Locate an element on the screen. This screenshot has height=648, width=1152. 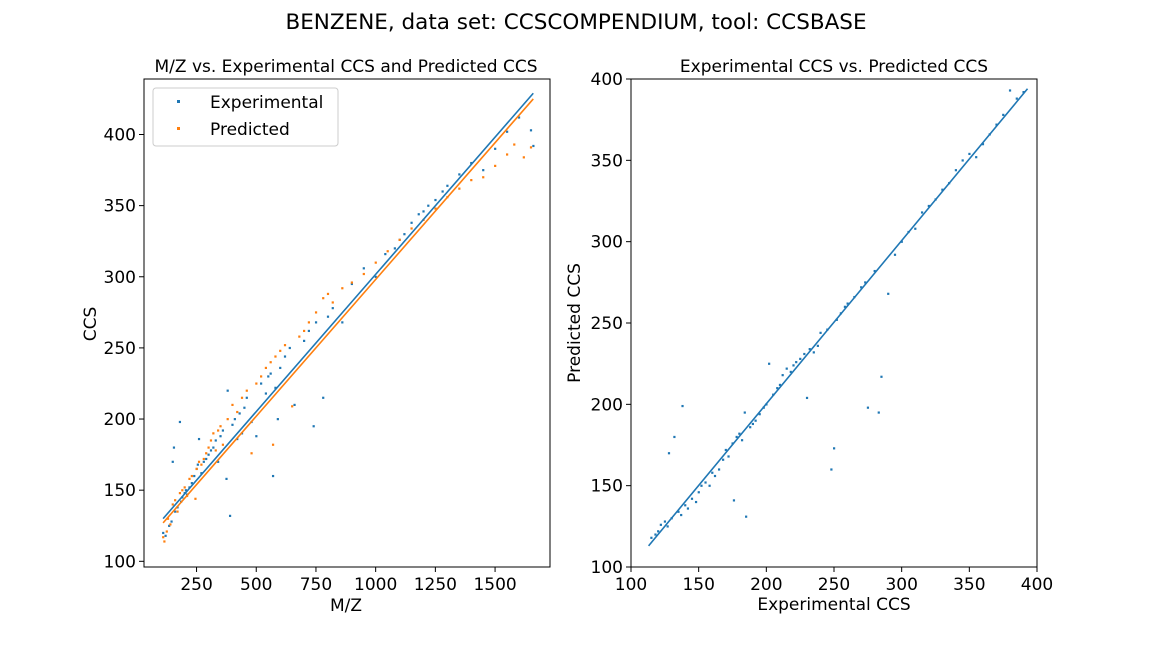
right-x-tick-label: 400 is located at coordinates (1037, 585).